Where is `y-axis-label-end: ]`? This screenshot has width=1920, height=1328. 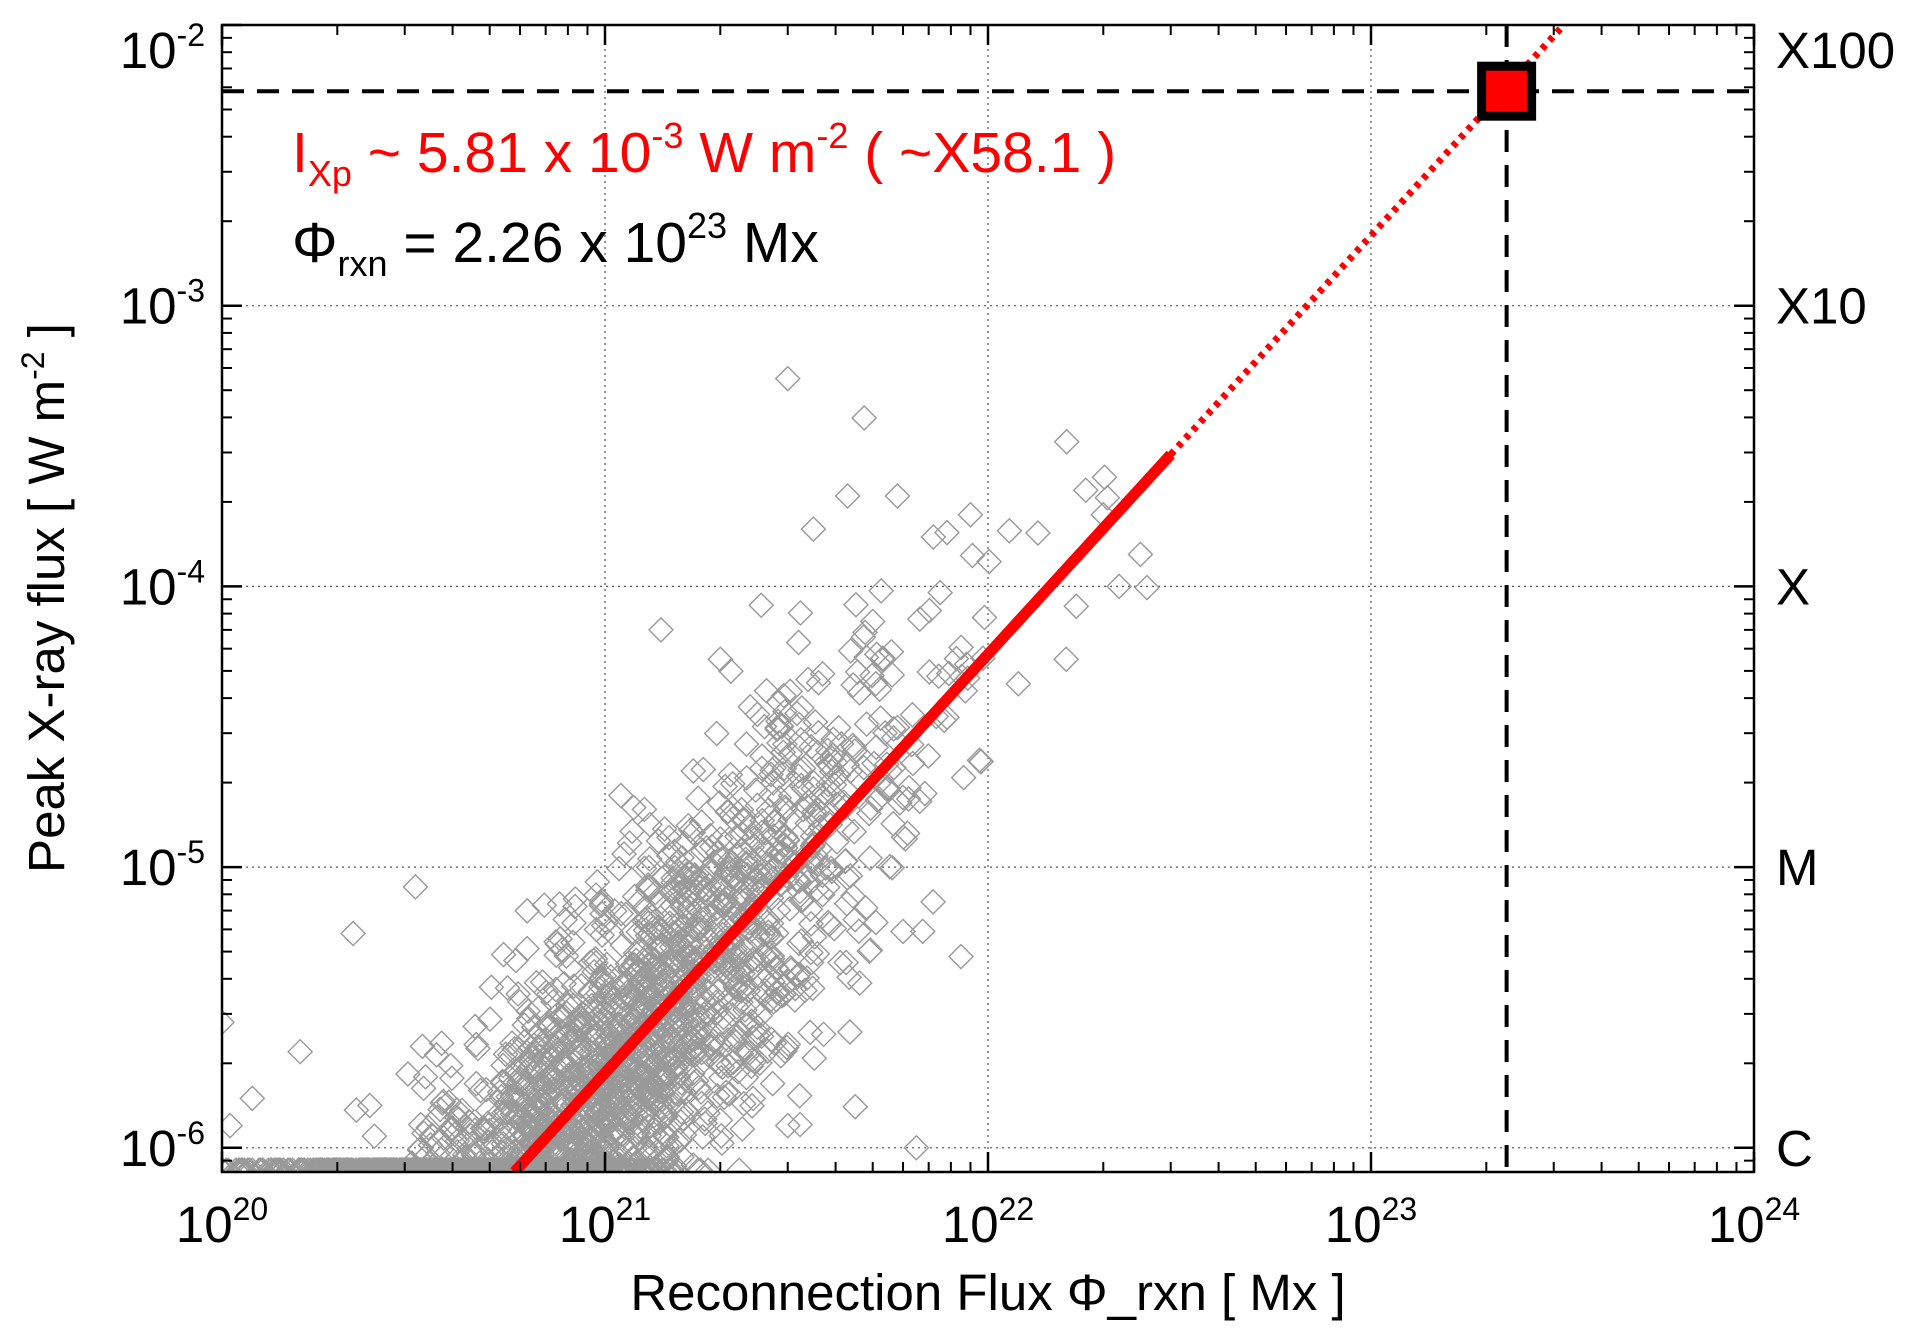 y-axis-label-end: ] is located at coordinates (46, 337).